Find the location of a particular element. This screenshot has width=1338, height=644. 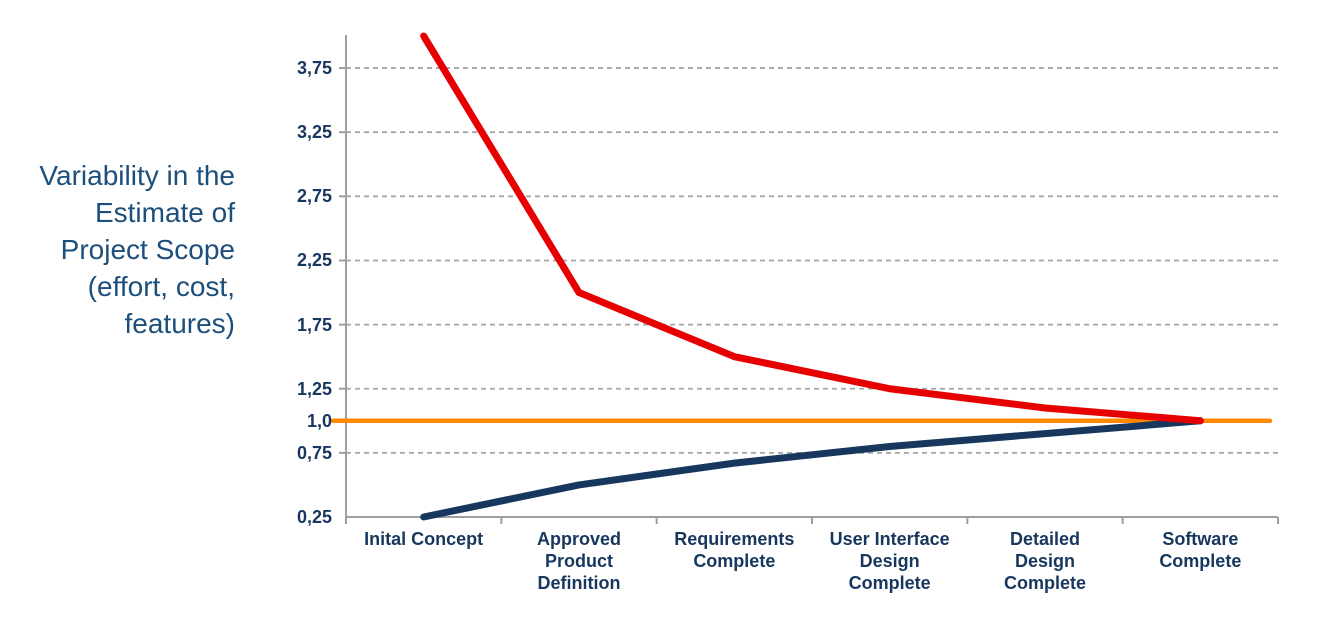

y-tick-label: 2,75 is located at coordinates (314, 196).